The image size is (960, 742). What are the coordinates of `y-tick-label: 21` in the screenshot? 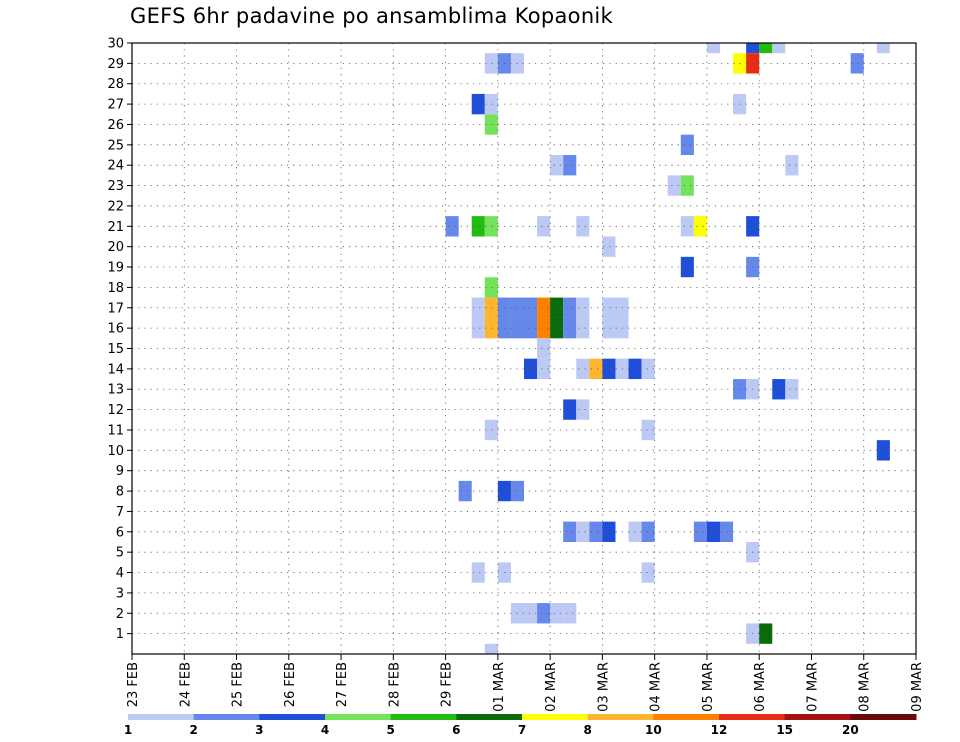 It's located at (115, 227).